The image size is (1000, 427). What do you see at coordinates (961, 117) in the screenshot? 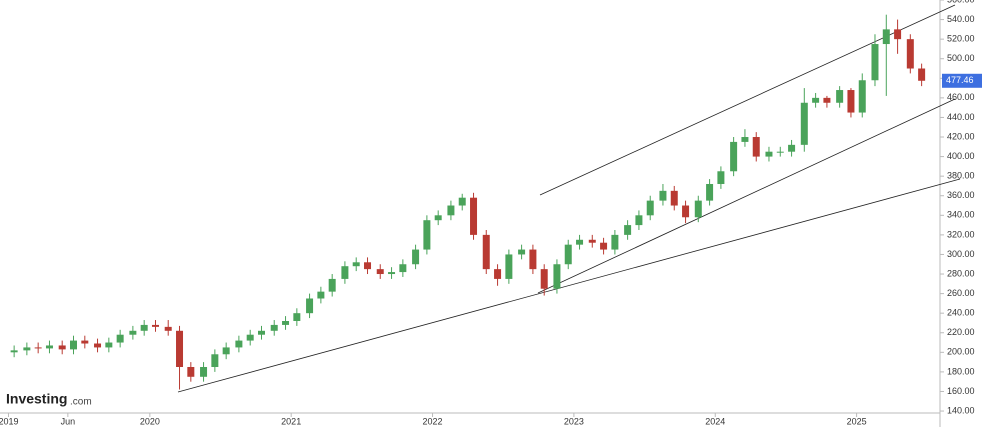
I see `y-tick-label: 440.00` at bounding box center [961, 117].